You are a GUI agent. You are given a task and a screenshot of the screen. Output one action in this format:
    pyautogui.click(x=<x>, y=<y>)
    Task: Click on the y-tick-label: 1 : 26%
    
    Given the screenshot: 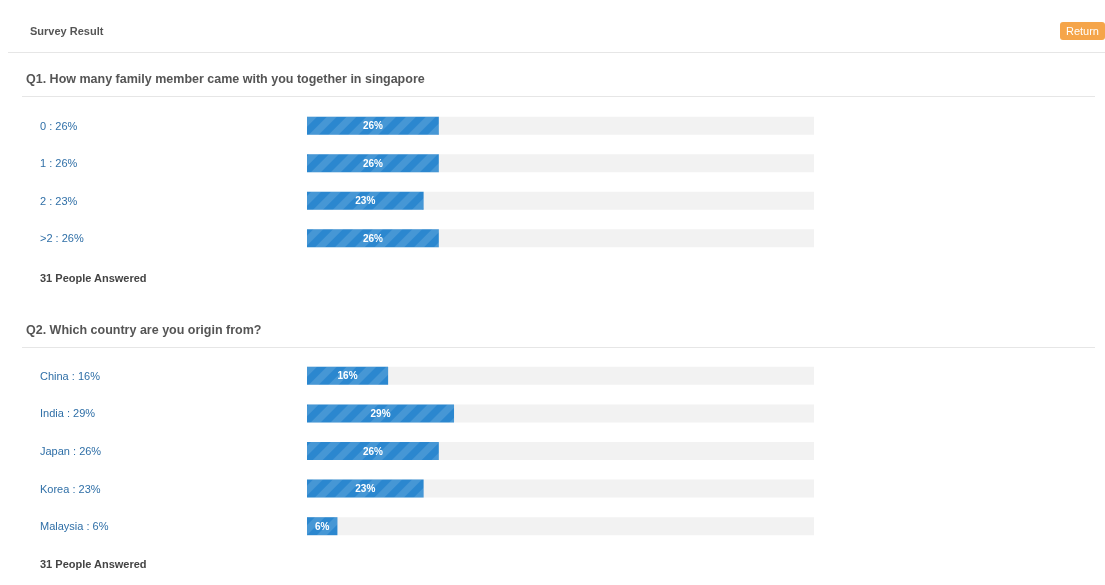 What is the action you would take?
    pyautogui.click(x=59, y=163)
    